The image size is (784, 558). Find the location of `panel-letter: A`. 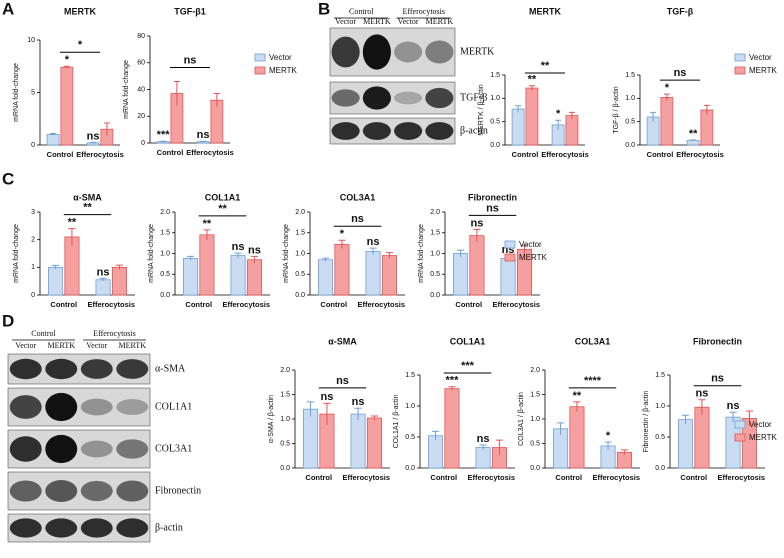

panel-letter: A is located at coordinates (8, 9).